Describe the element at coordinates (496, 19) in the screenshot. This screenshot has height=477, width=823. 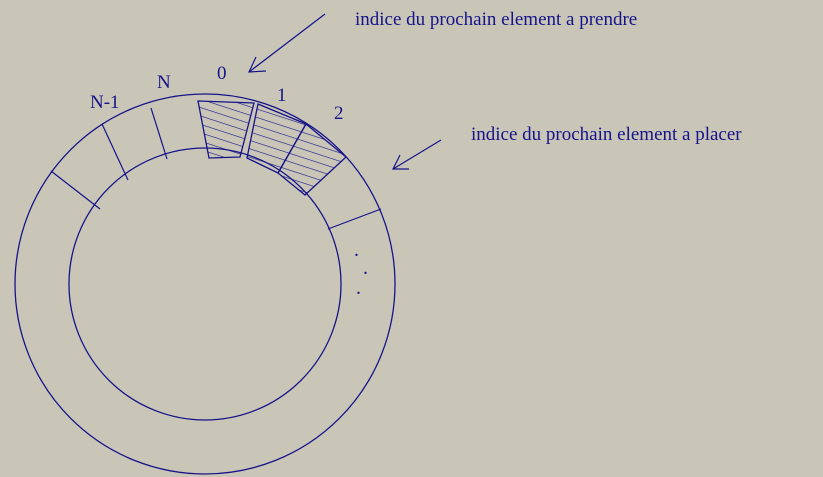
I see `take-index-annotation: indice du prochain element a prendre` at that location.